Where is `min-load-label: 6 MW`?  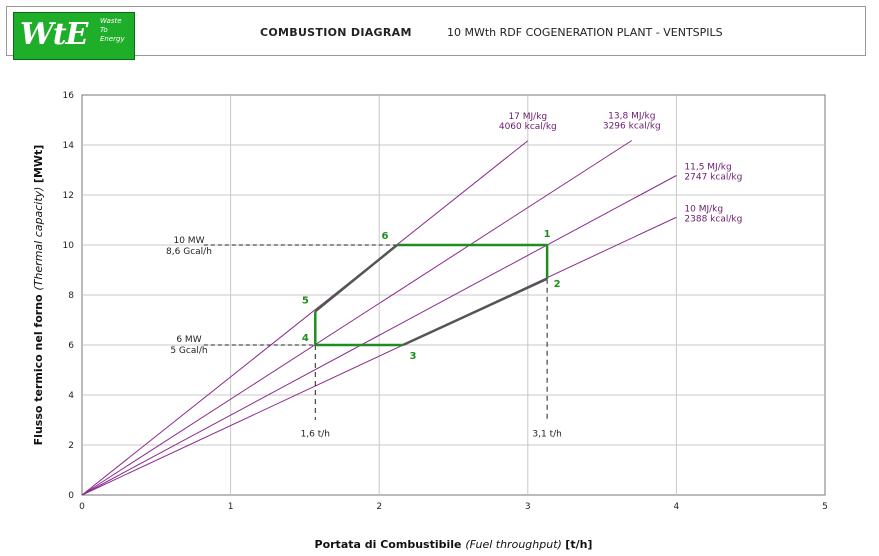
min-load-label: 6 MW is located at coordinates (188, 340).